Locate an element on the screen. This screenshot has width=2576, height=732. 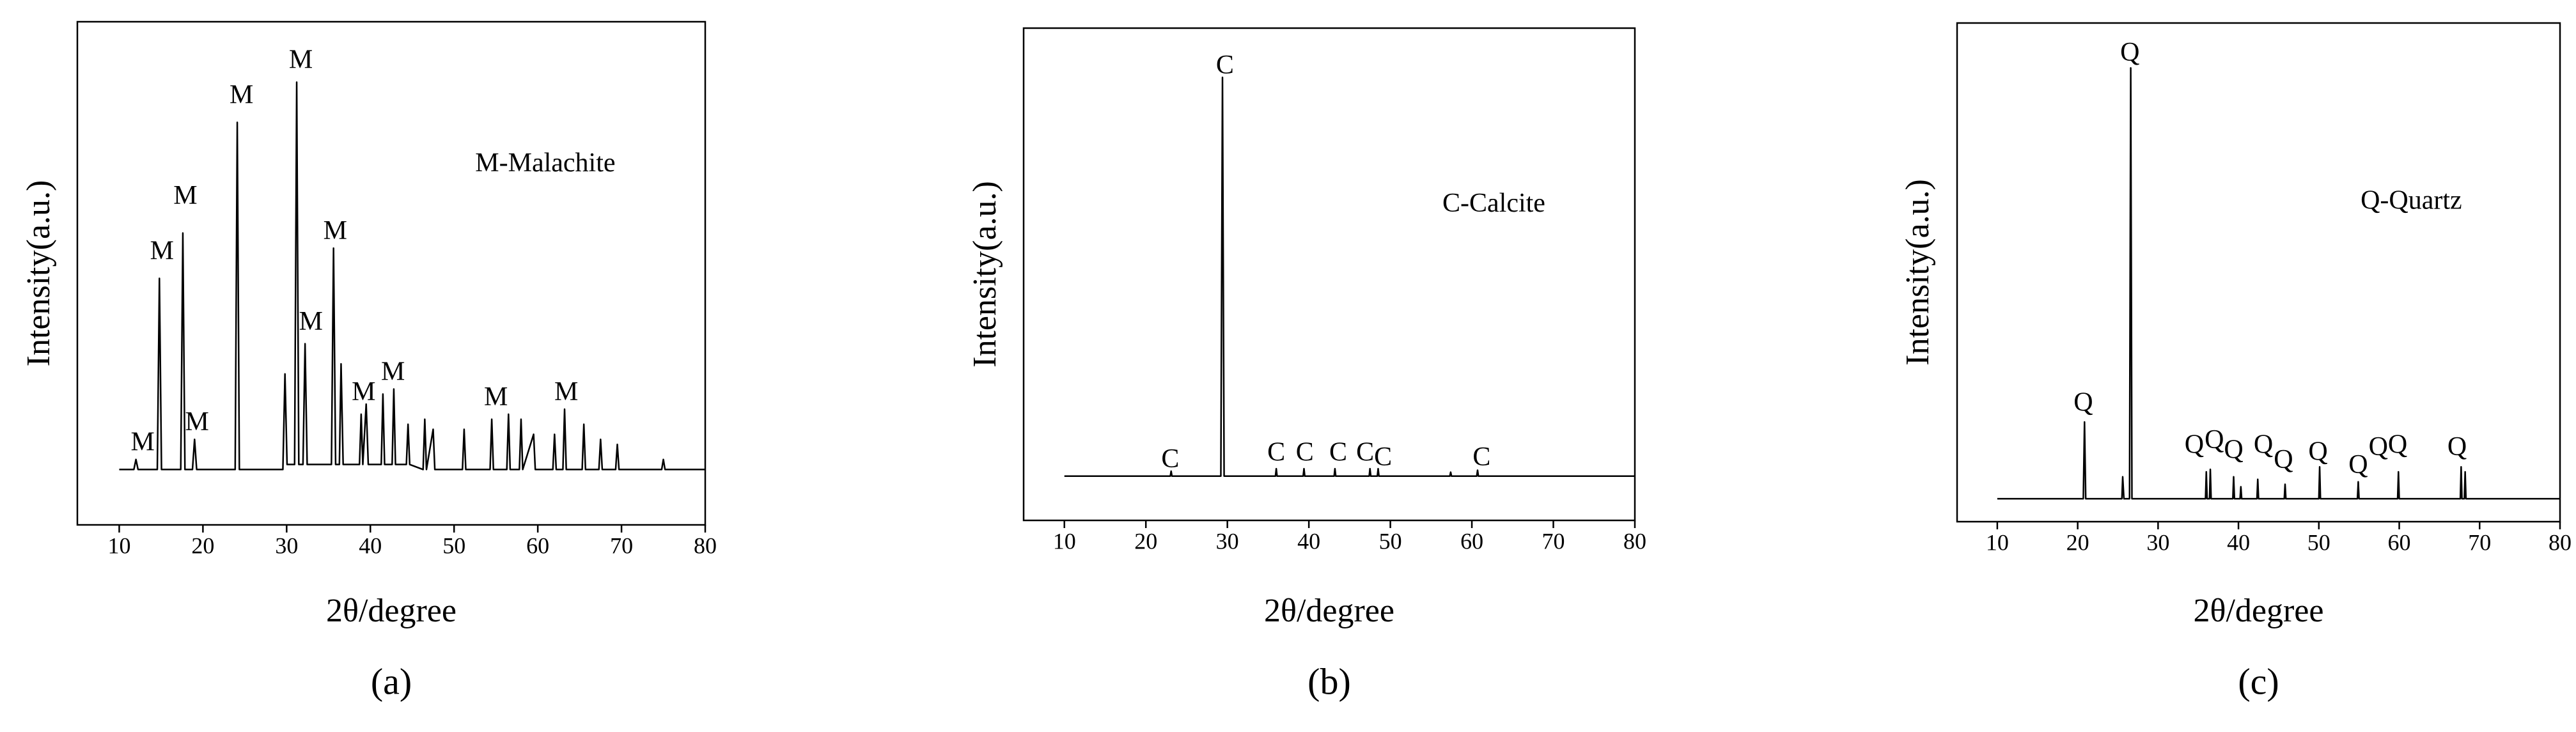
panel-label: (a) is located at coordinates (391, 681).